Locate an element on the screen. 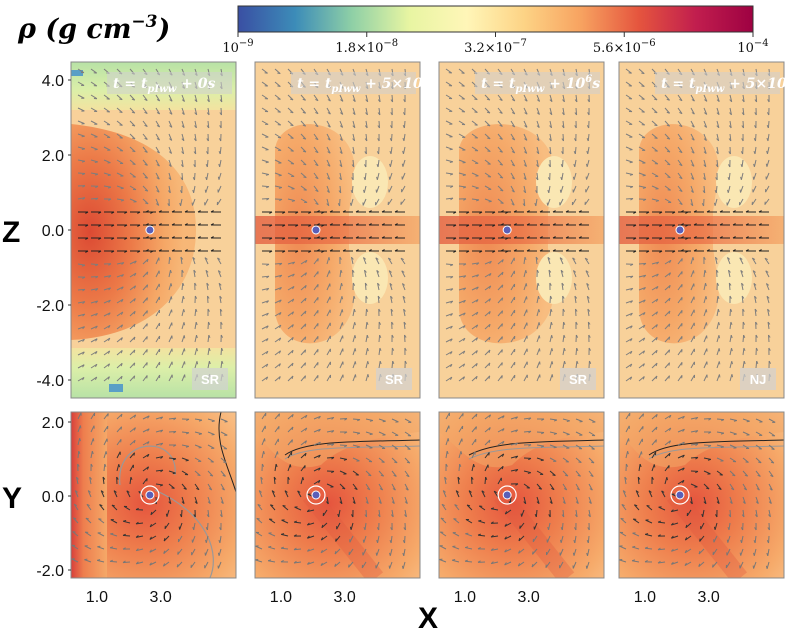 The width and height of the screenshot is (789, 635). time-label: t = tpIww + 106s is located at coordinates (540, 84).